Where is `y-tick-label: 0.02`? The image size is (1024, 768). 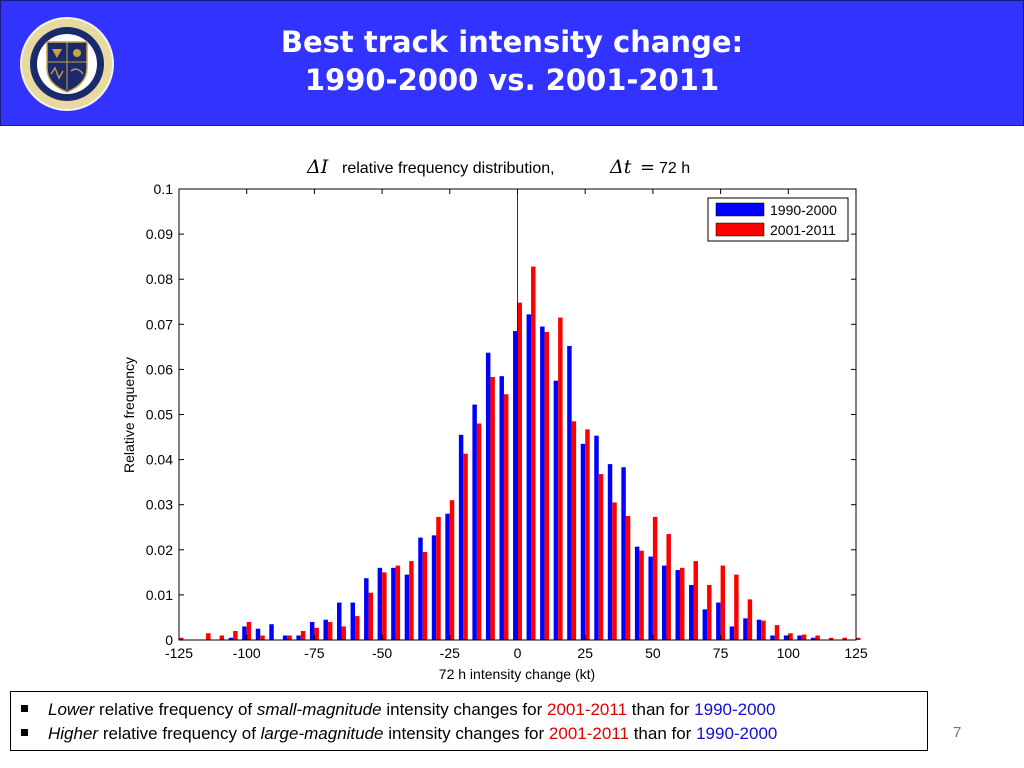 y-tick-label: 0.02 is located at coordinates (159, 550).